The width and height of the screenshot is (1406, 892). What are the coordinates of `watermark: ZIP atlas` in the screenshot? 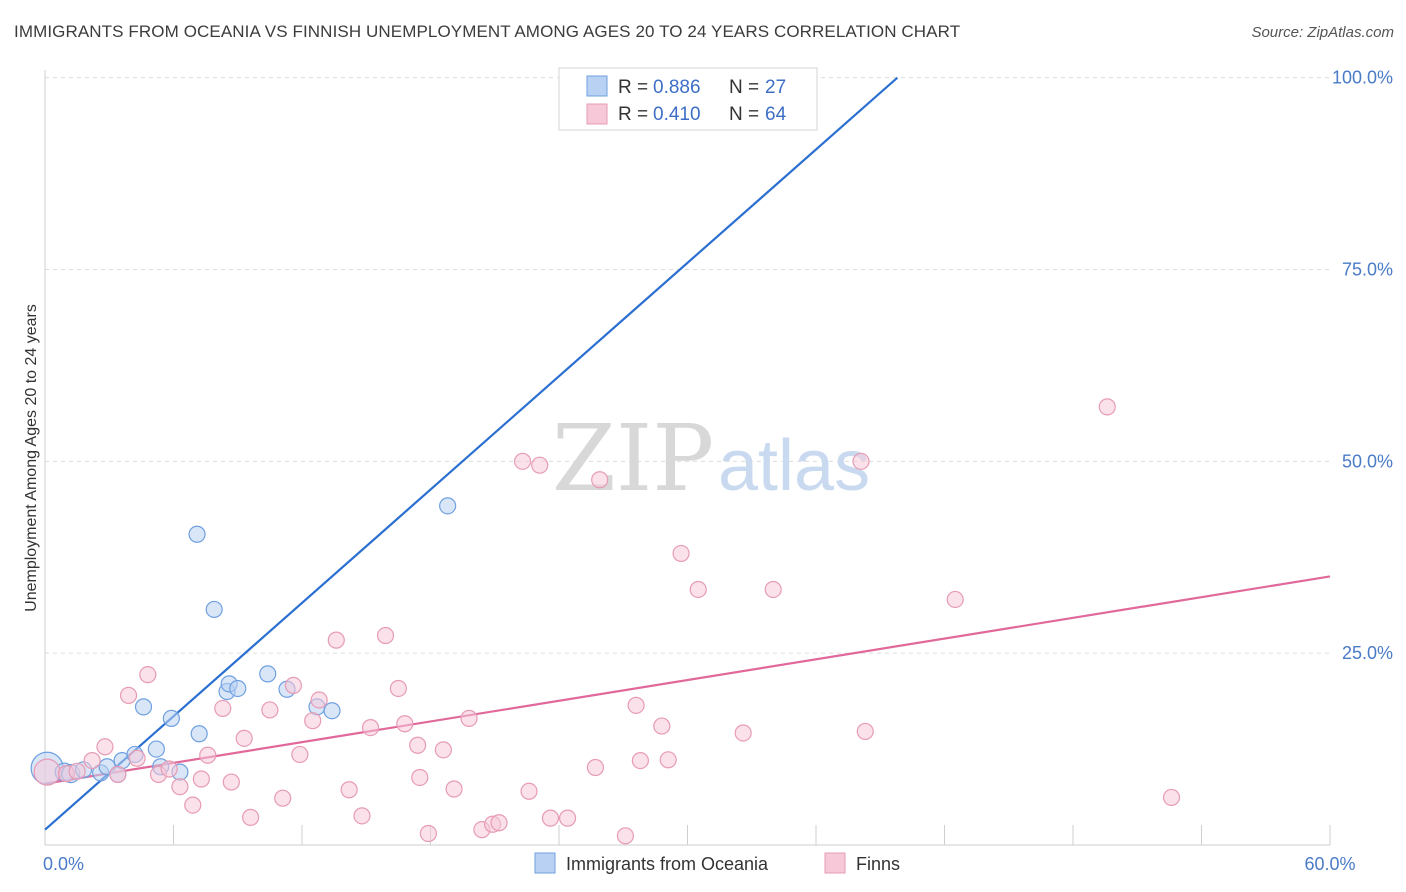 It's located at (711, 458).